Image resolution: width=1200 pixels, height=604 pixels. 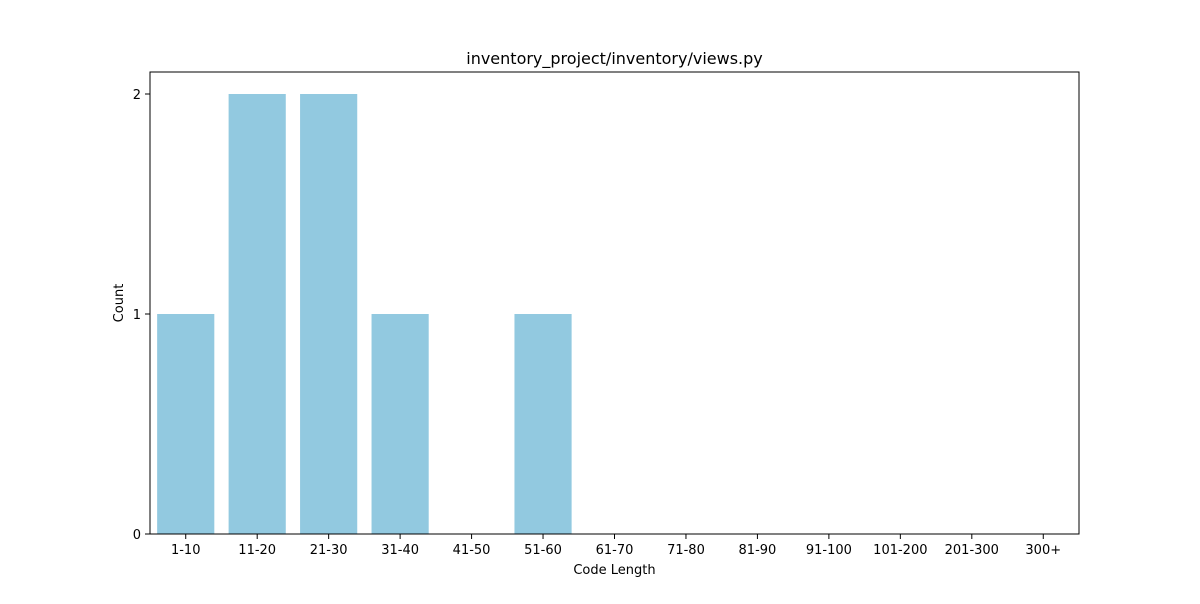 What do you see at coordinates (257, 550) in the screenshot?
I see `x-tick-label: 11-20` at bounding box center [257, 550].